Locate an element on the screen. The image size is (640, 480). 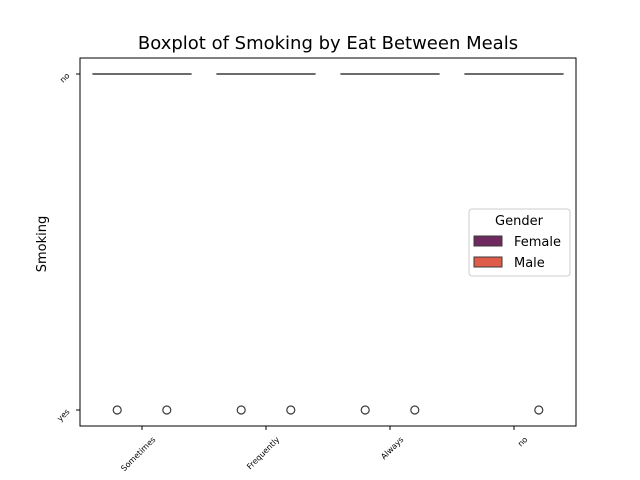
y-tick-label-no: no is located at coordinates (64, 77).